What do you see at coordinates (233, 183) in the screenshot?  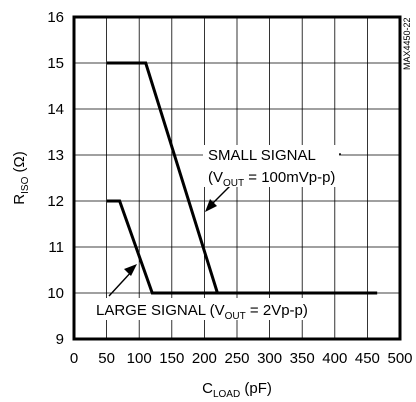 I see `small-signal-condition-sub: OUT` at bounding box center [233, 183].